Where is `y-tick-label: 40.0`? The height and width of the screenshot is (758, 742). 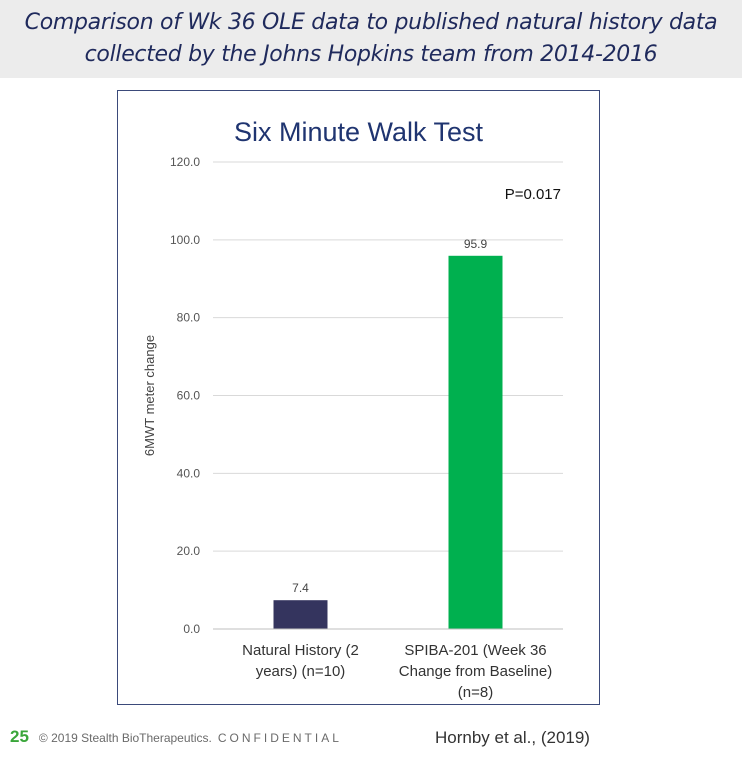 y-tick-label: 40.0 is located at coordinates (189, 473).